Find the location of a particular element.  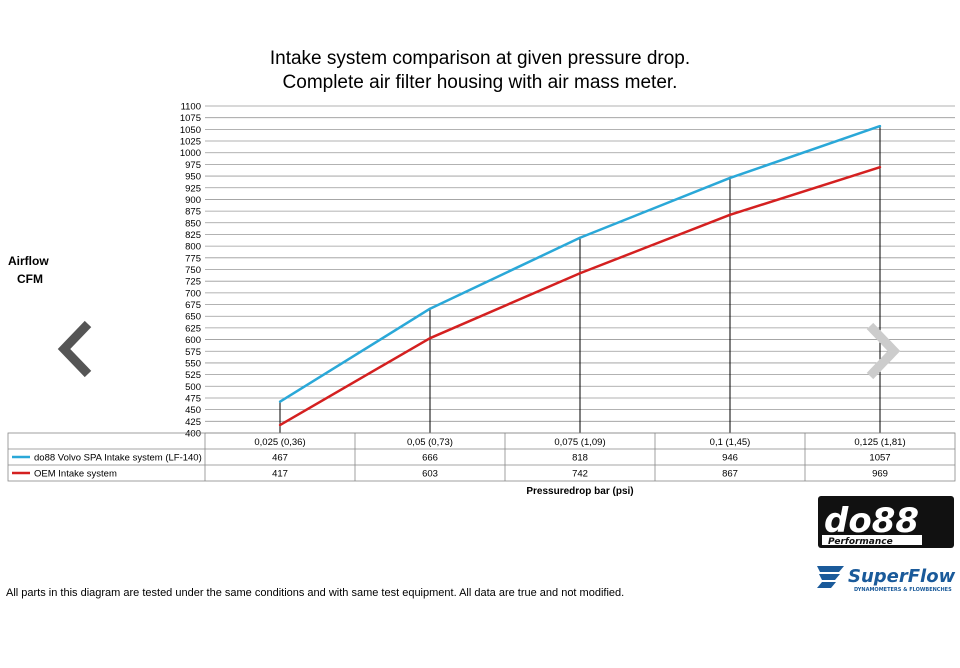

superflow-logo: SuperFlow DYNAMOMETERS & FLOWBENCHES is located at coordinates (886, 580).